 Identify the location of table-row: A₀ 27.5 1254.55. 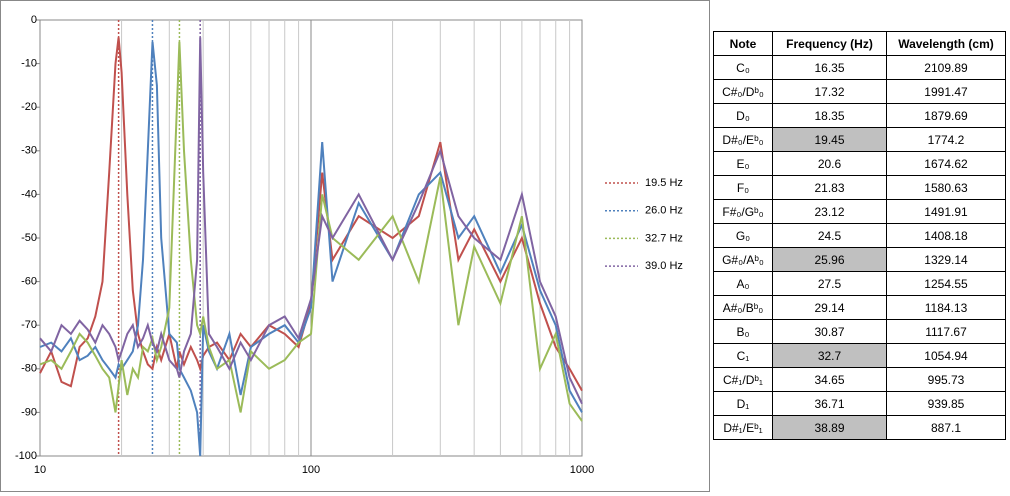
(859, 283).